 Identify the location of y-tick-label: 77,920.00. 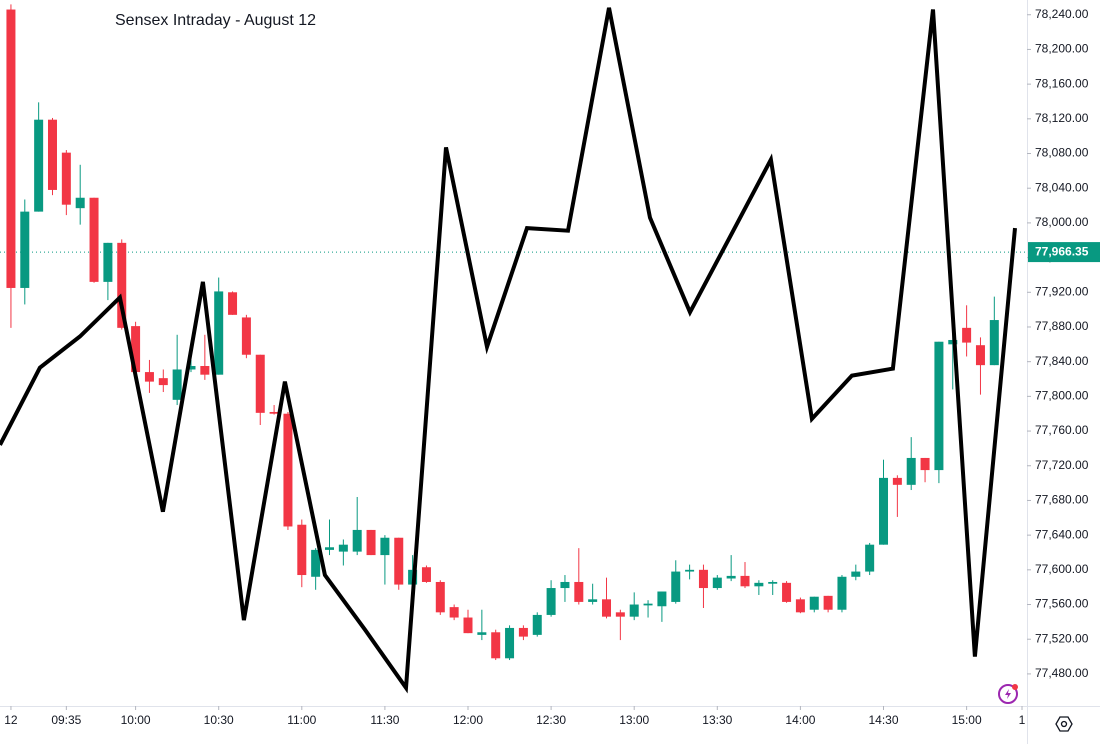
(1062, 291).